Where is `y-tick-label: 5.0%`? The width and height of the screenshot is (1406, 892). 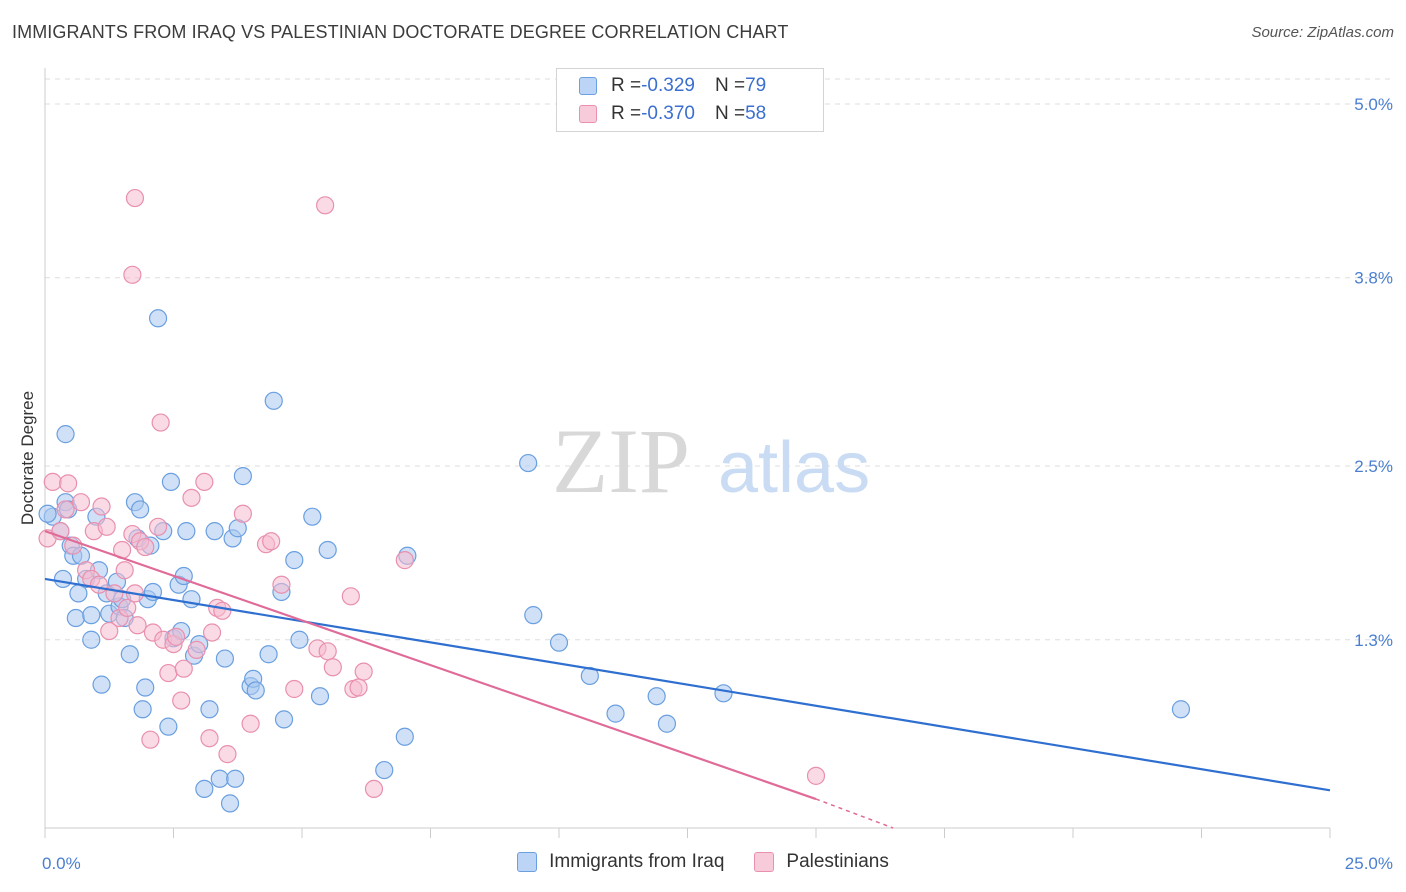
y-tick-label: 5.0% is located at coordinates (1373, 104).